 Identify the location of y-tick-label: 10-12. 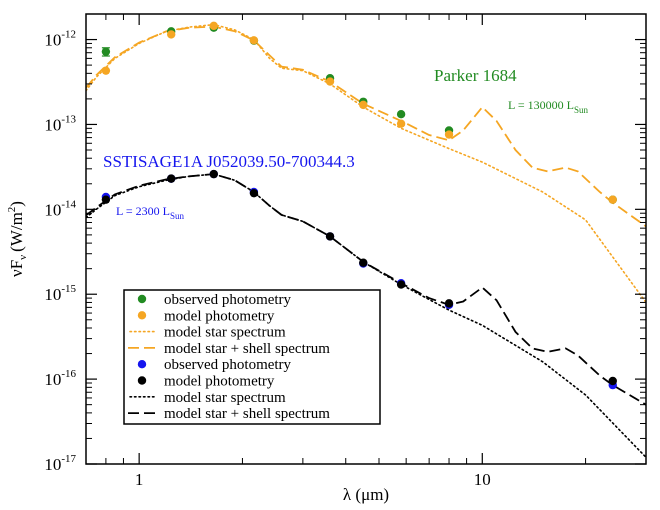
(60, 39).